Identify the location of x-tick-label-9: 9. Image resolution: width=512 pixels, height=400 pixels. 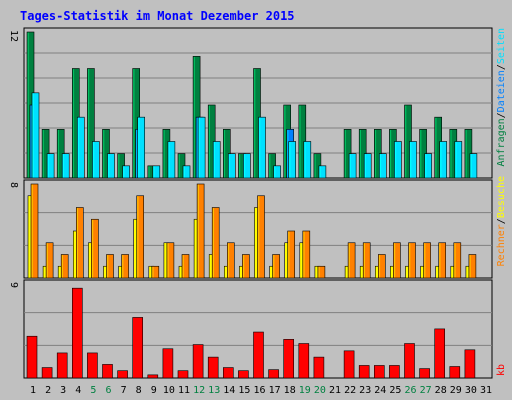
(154, 390).